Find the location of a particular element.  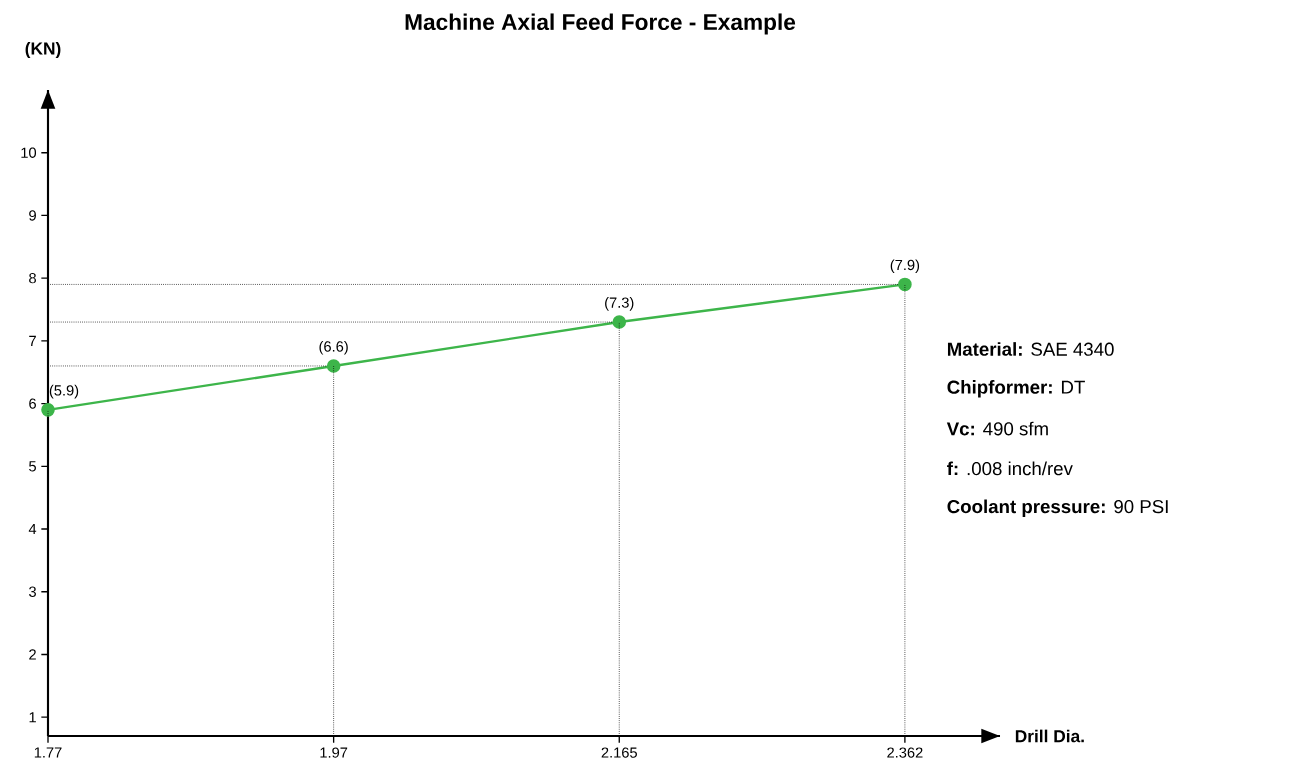

y-tick-label: 10 is located at coordinates (29, 152).